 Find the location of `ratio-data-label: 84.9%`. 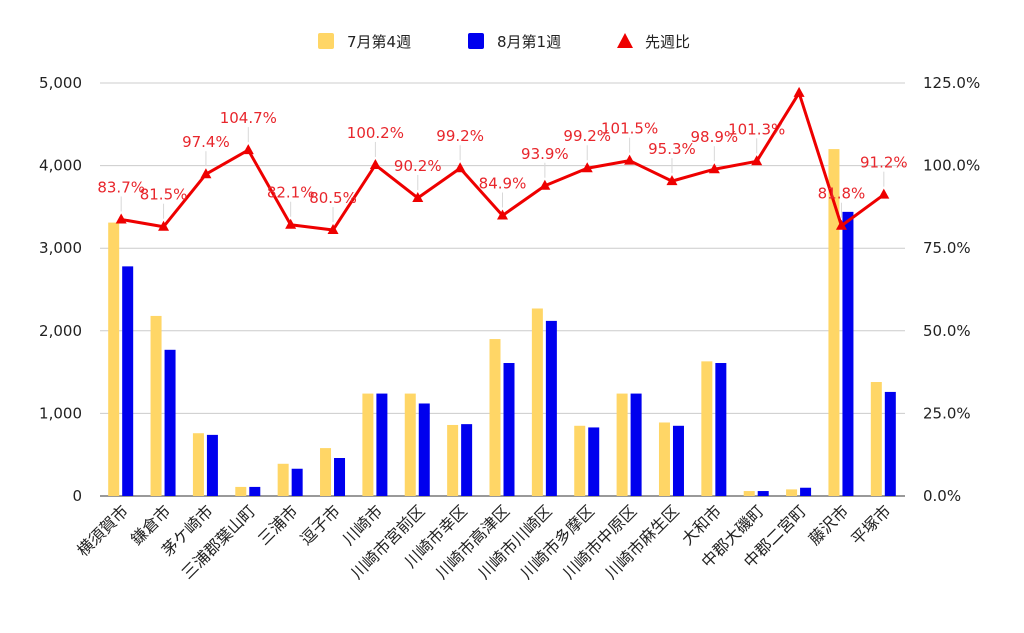

ratio-data-label: 84.9% is located at coordinates (503, 183).